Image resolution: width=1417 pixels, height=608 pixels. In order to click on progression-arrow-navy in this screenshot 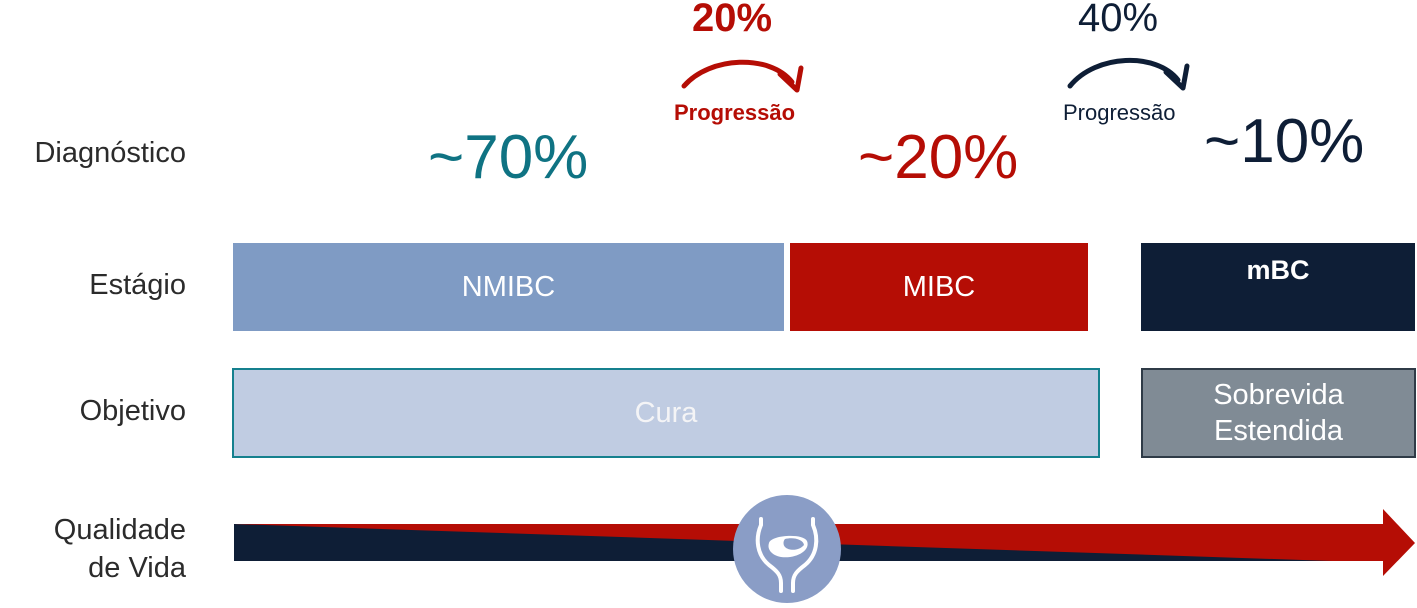, I will do `click(1128, 74)`.